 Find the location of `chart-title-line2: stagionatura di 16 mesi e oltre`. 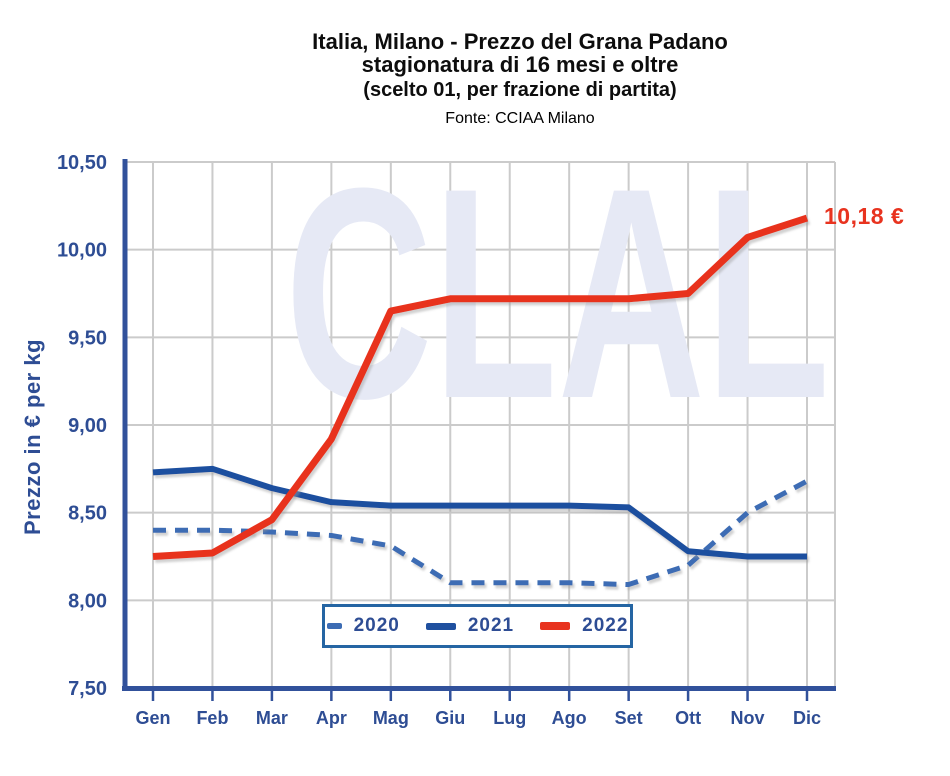

chart-title-line2: stagionatura di 16 mesi e oltre is located at coordinates (520, 64).